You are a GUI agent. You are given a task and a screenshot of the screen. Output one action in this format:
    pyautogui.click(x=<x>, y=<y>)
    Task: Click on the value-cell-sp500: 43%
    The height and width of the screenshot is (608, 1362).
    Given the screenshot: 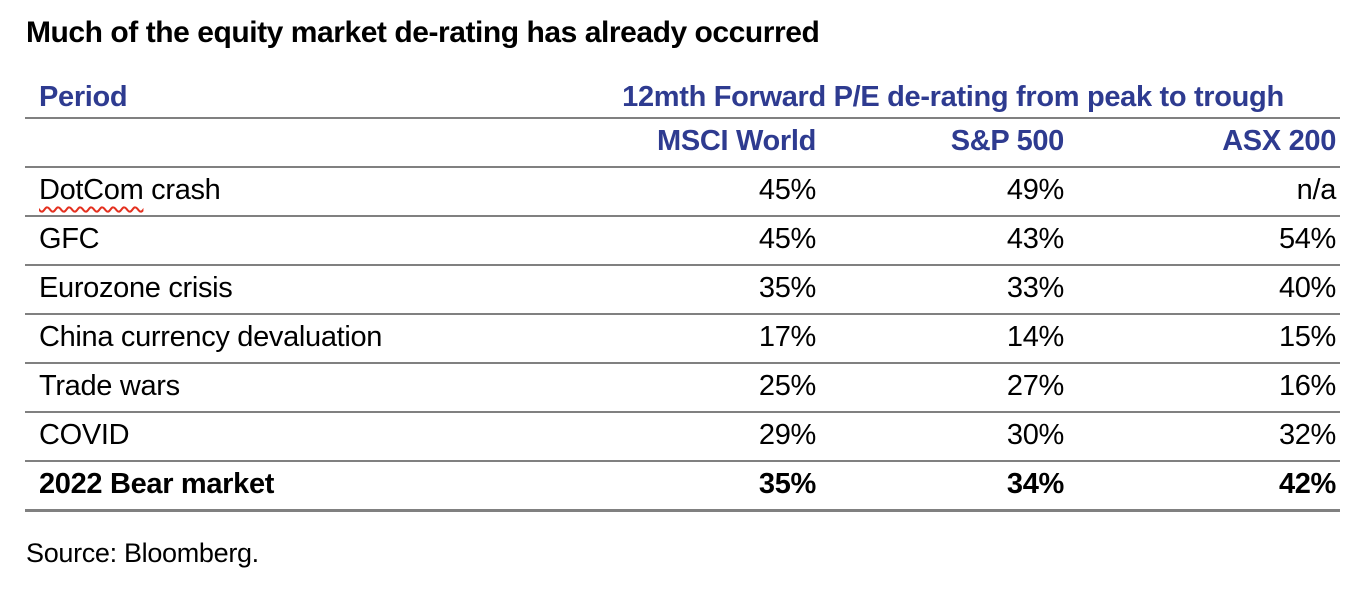 What is the action you would take?
    pyautogui.click(x=940, y=240)
    